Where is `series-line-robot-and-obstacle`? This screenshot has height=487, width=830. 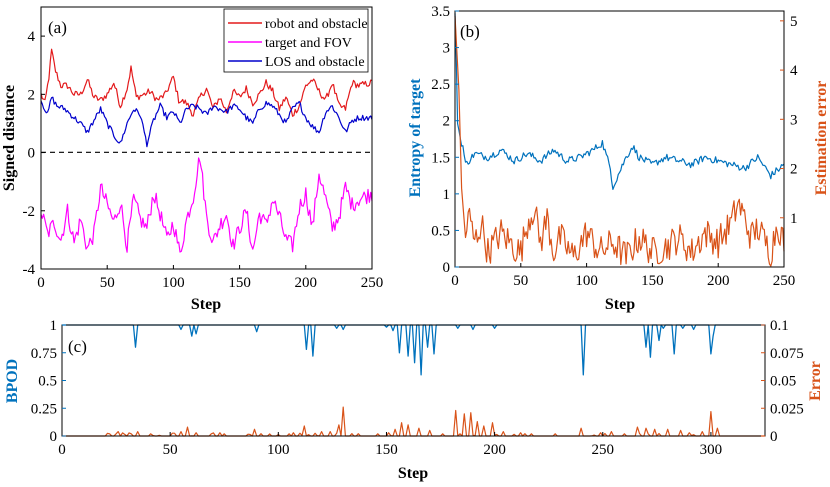
series-line-robot-and-obstacle is located at coordinates (206, 82).